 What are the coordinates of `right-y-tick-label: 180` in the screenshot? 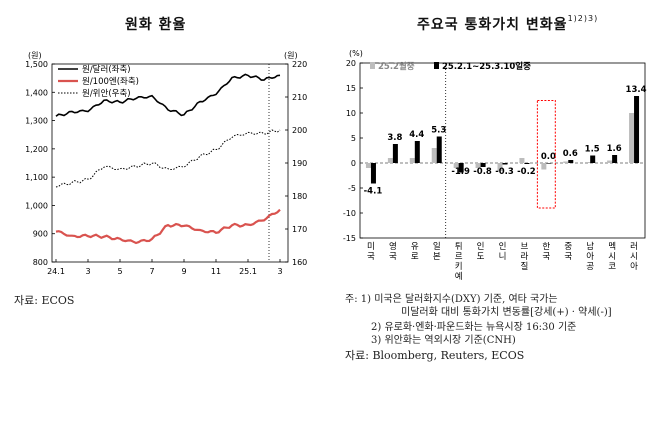 It's located at (299, 196).